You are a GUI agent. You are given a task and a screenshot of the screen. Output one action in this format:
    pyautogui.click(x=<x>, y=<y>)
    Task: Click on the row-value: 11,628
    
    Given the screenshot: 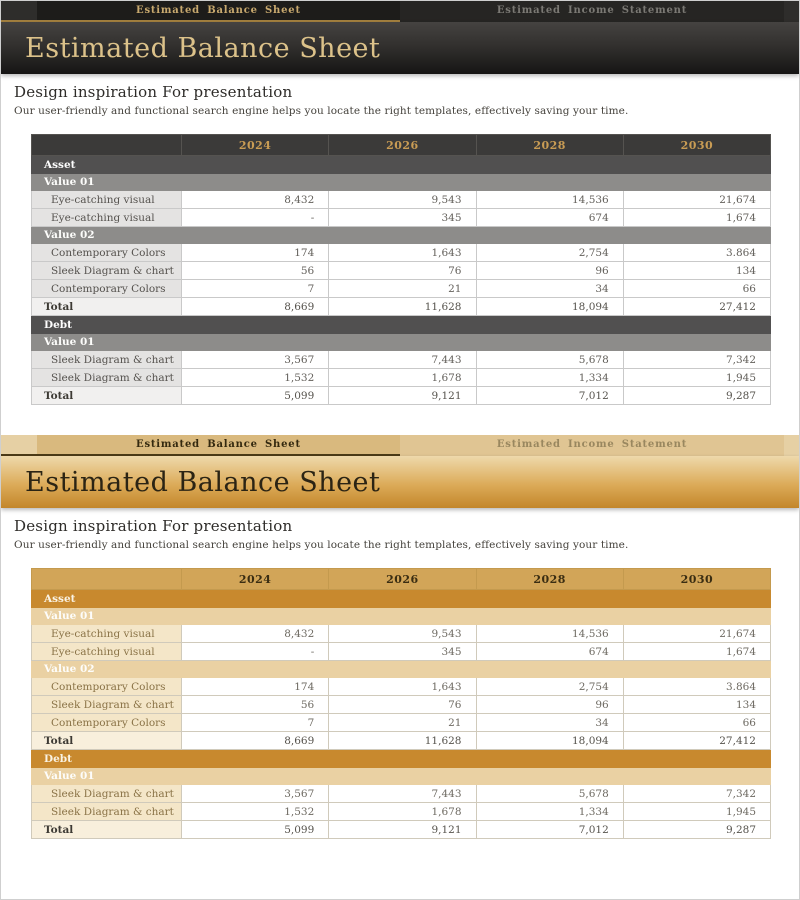 What is the action you would take?
    pyautogui.click(x=402, y=740)
    